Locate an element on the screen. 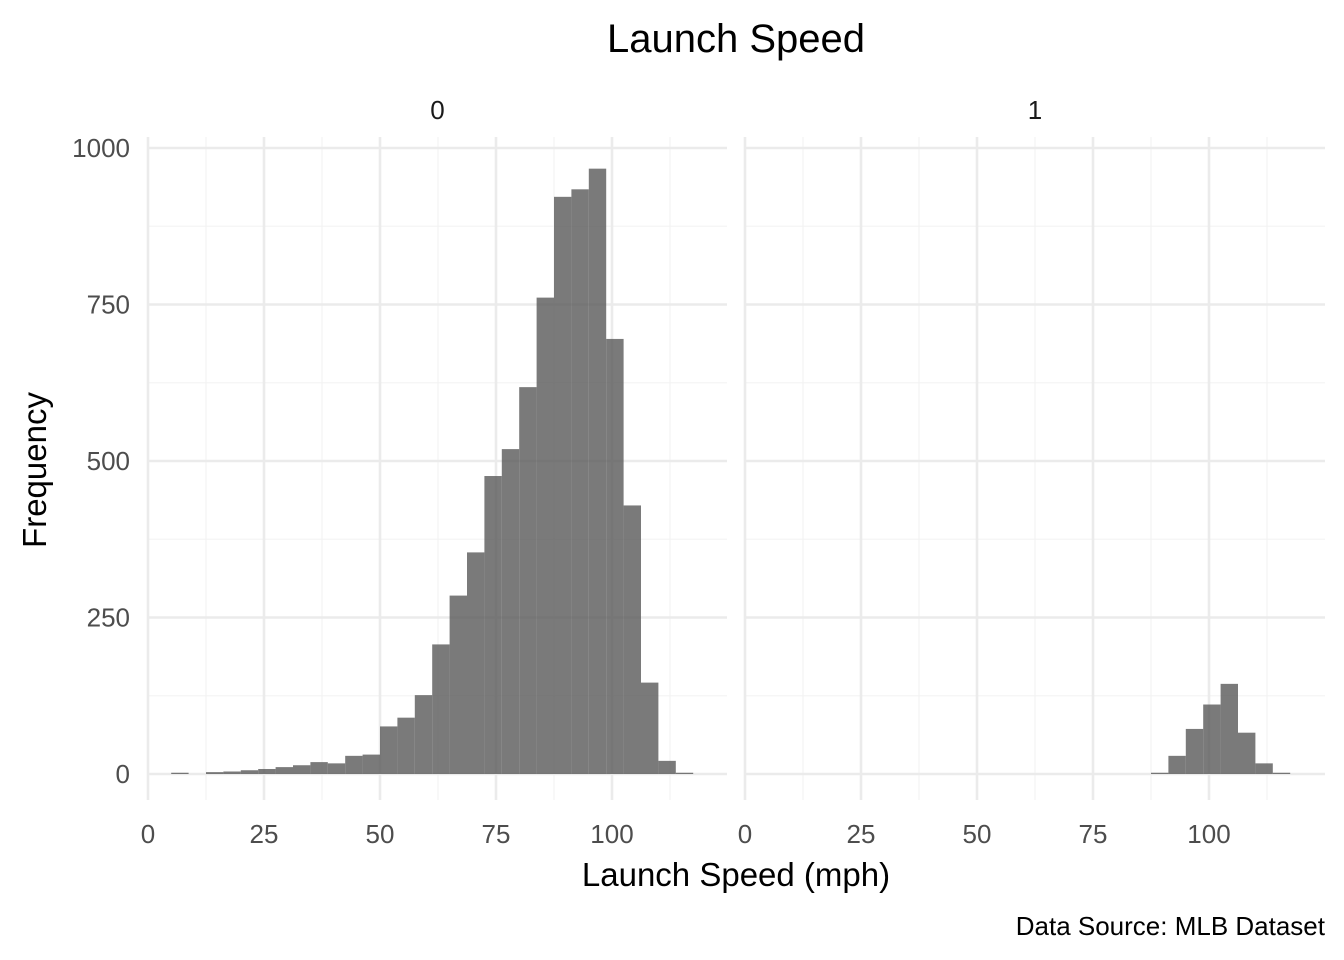 Image resolution: width=1344 pixels, height=960 pixels. chart-title: Launch Speed is located at coordinates (736, 39).